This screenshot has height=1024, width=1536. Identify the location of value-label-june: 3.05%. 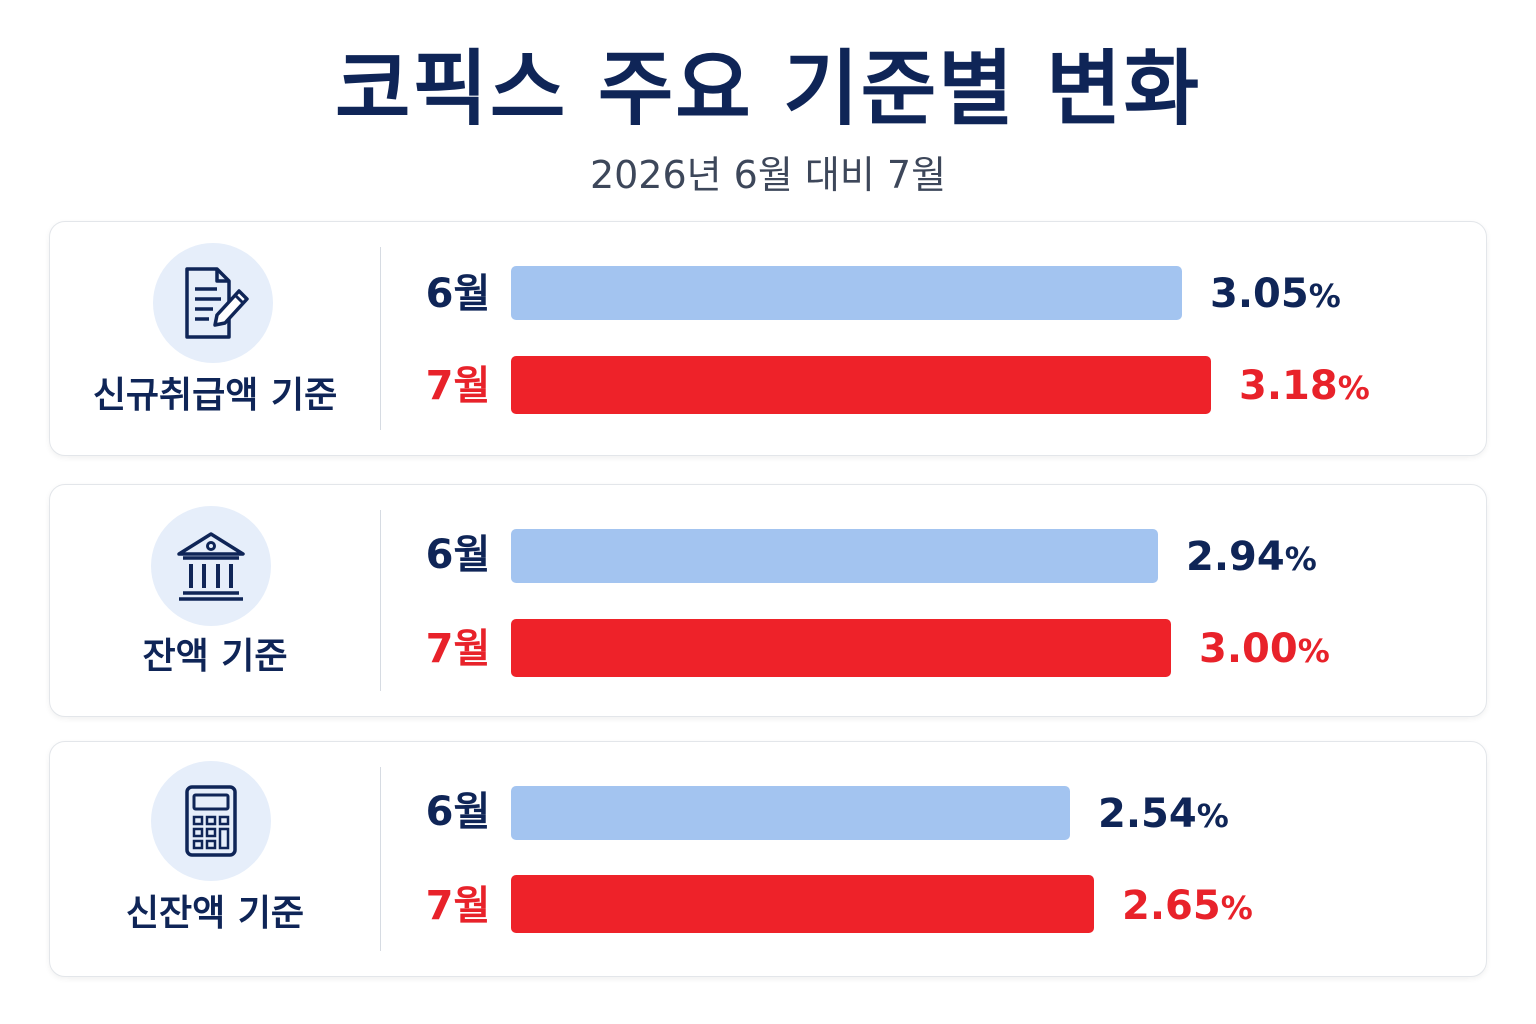
(1275, 295).